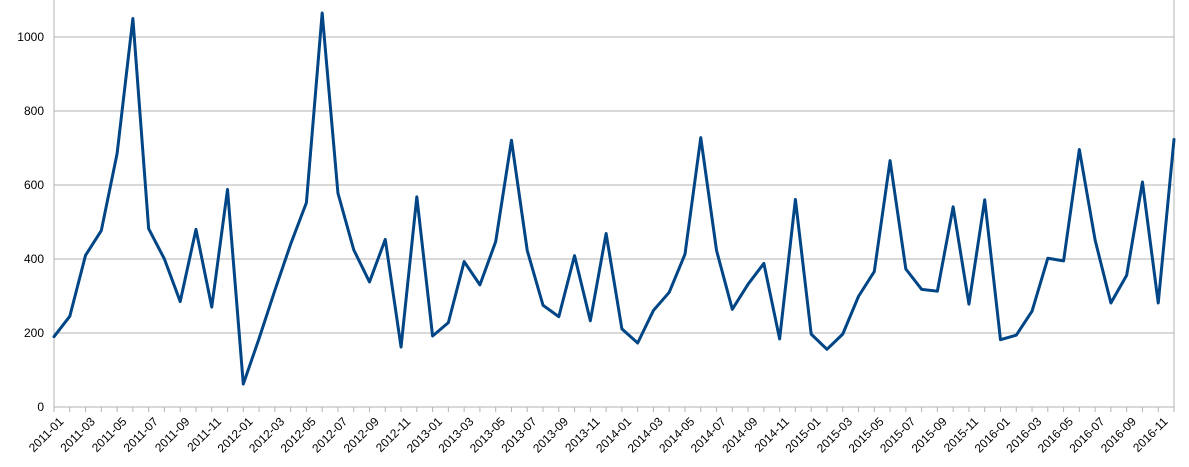 This screenshot has height=467, width=1189. What do you see at coordinates (1118, 434) in the screenshot?
I see `x-tick-label: 2016-09` at bounding box center [1118, 434].